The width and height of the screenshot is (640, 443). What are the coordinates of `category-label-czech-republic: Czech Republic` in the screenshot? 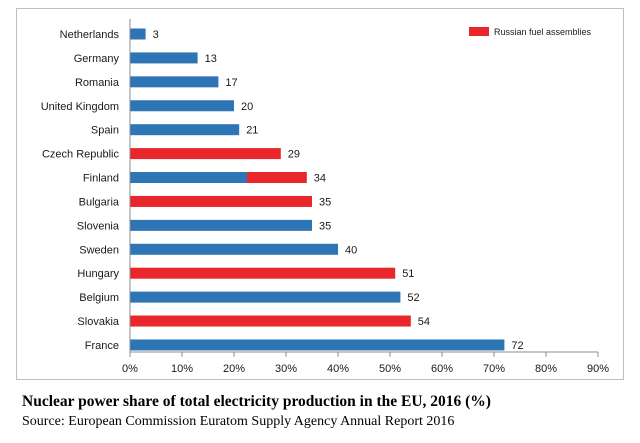 It's located at (81, 155).